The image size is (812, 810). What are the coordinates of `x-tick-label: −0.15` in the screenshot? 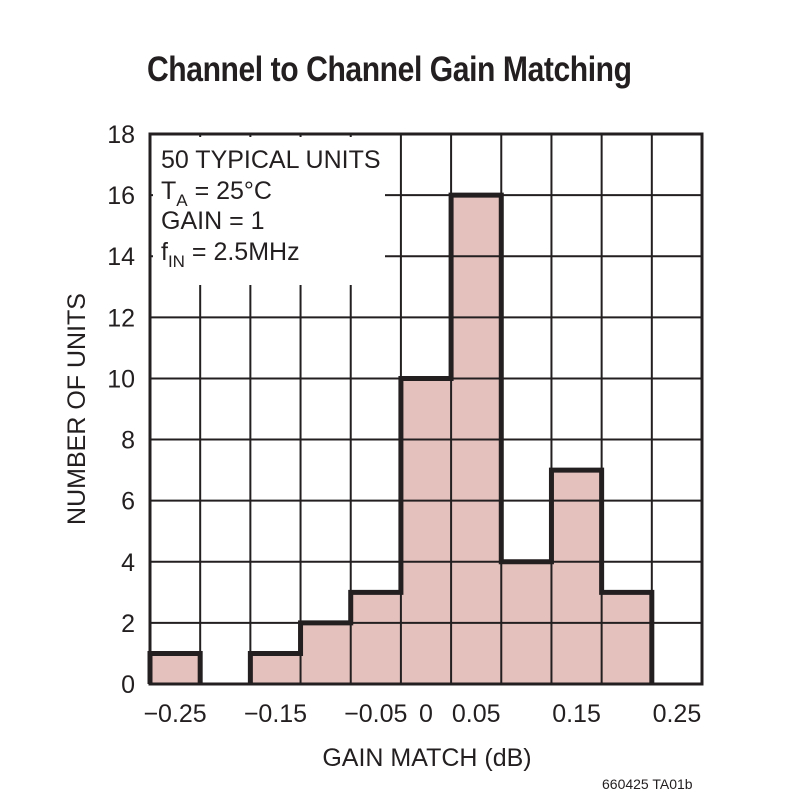 It's located at (275, 714).